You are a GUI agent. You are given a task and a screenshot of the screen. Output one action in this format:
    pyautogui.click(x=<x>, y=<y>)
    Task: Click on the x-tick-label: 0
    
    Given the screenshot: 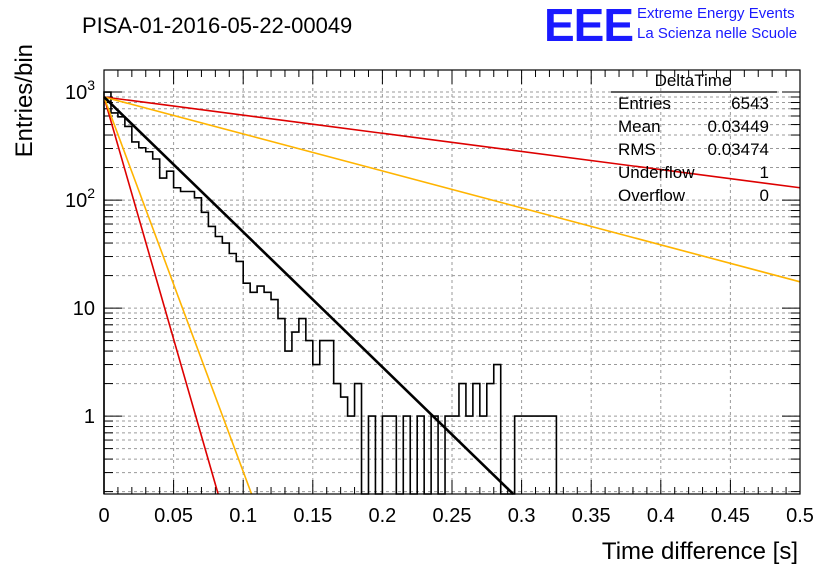 What is the action you would take?
    pyautogui.click(x=103, y=516)
    